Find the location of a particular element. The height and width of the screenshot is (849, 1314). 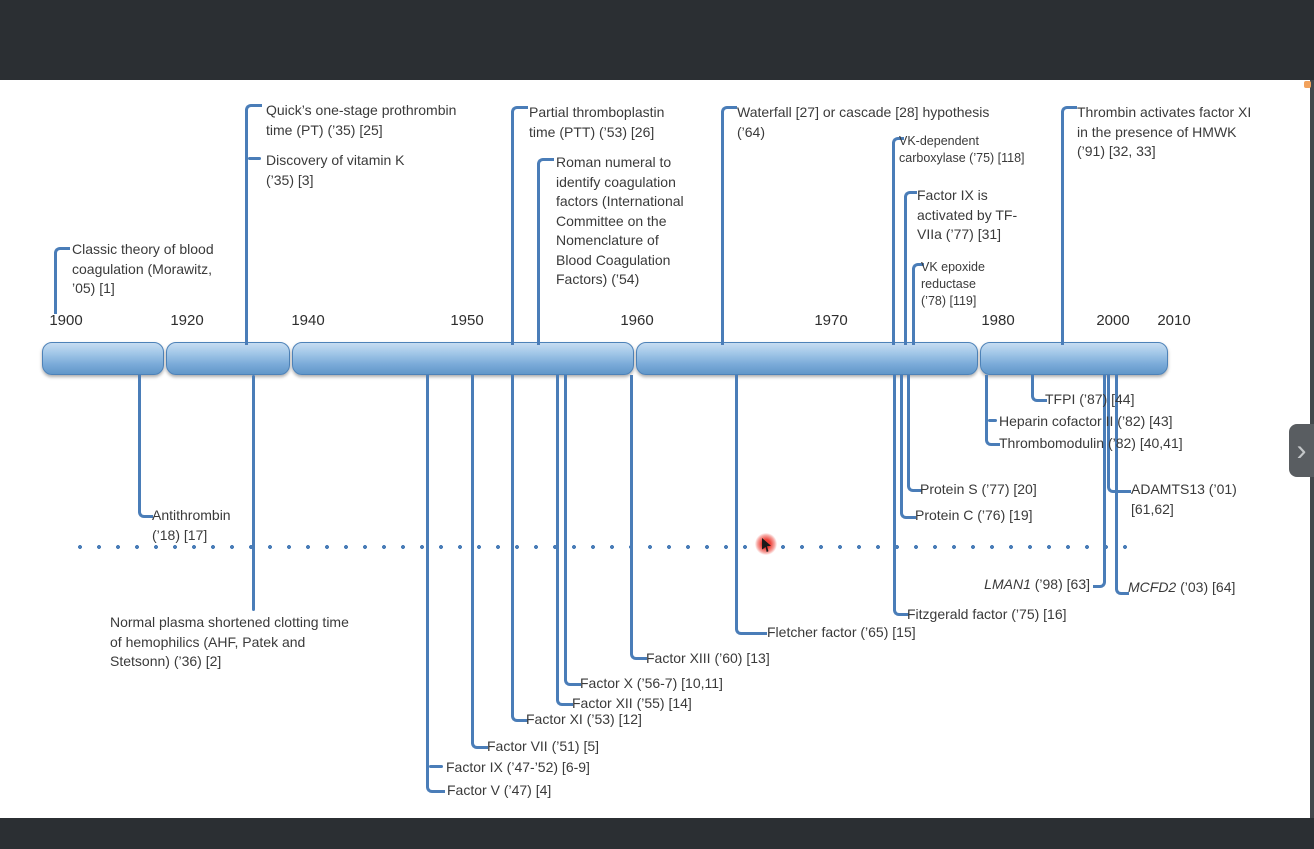

event-label-lman1: LMAN1 (’98) [63] is located at coordinates (1028, 585).